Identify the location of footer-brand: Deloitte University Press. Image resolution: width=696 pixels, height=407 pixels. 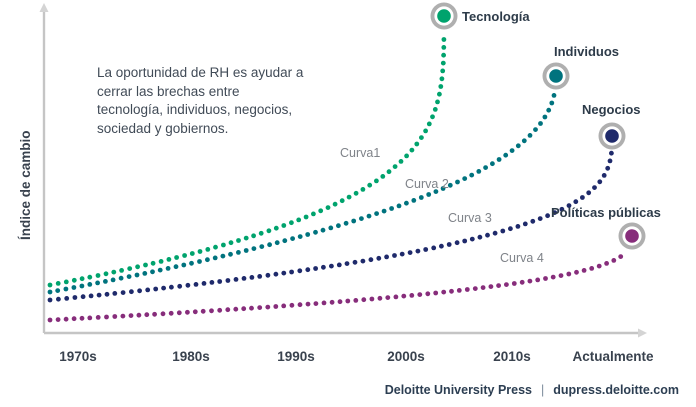
(458, 390).